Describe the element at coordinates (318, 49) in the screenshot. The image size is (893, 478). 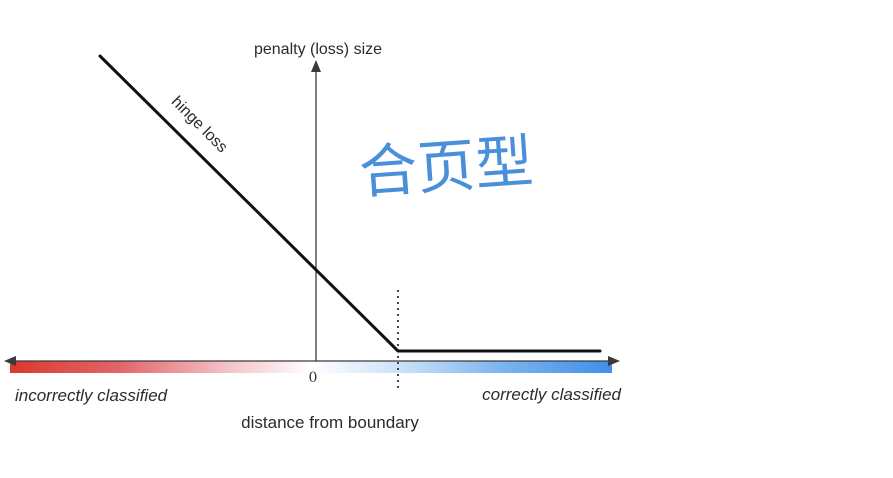
I see `y-axis-label: penalty (loss) size` at that location.